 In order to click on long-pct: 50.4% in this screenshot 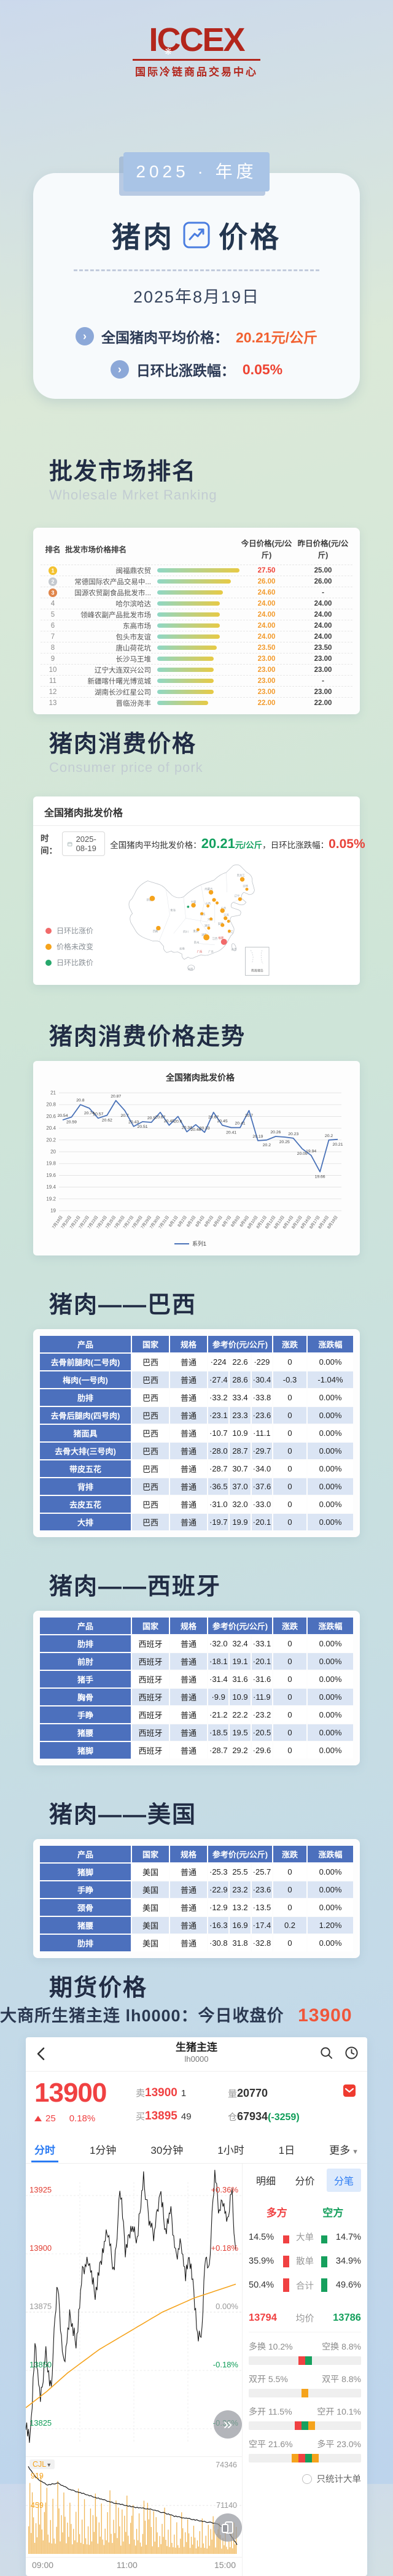, I will do `click(261, 2285)`.